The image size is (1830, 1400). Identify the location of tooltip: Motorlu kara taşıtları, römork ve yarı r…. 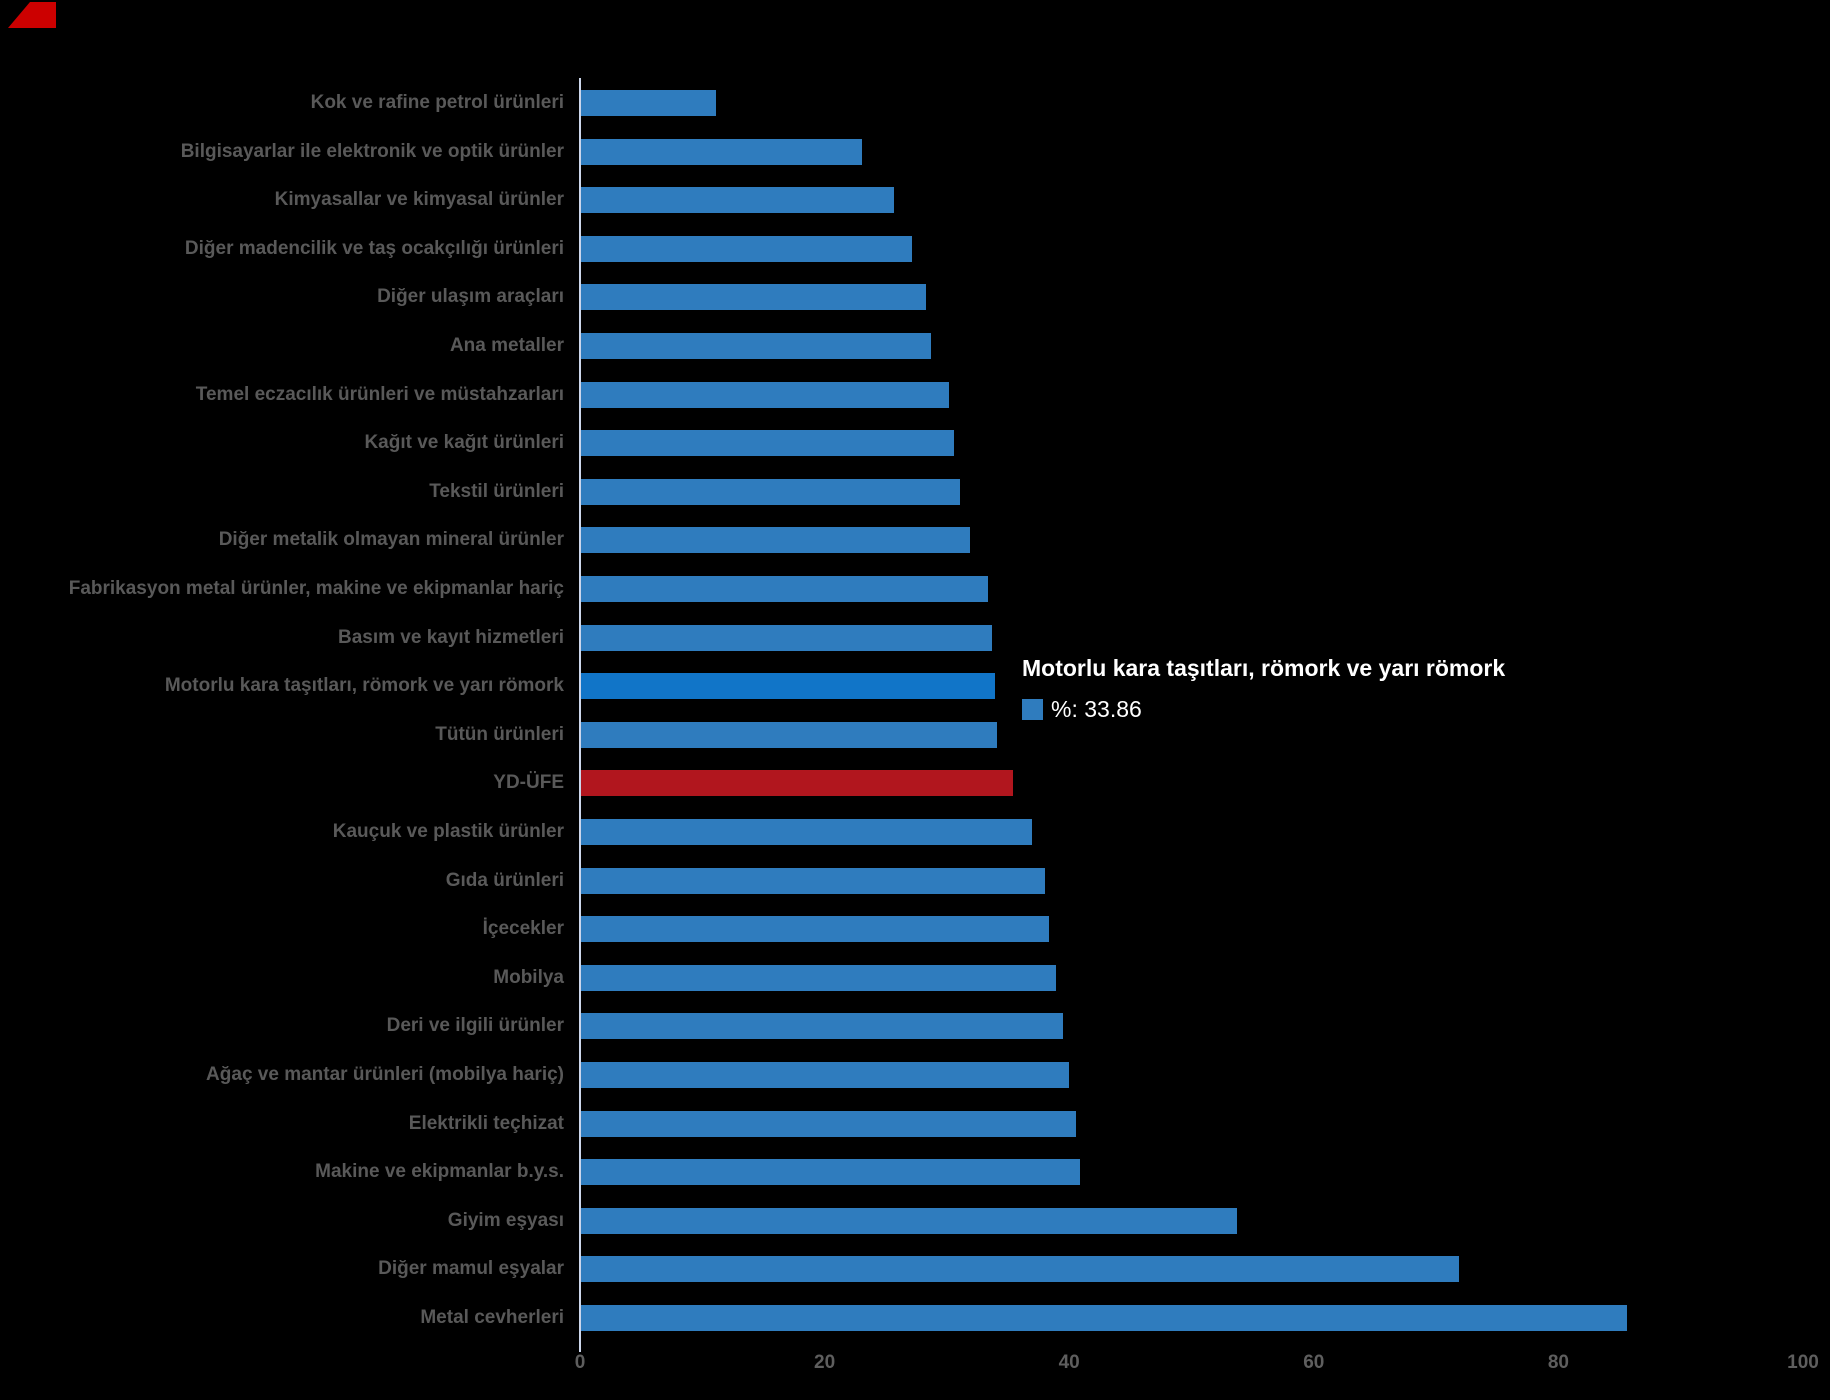
(1263, 689).